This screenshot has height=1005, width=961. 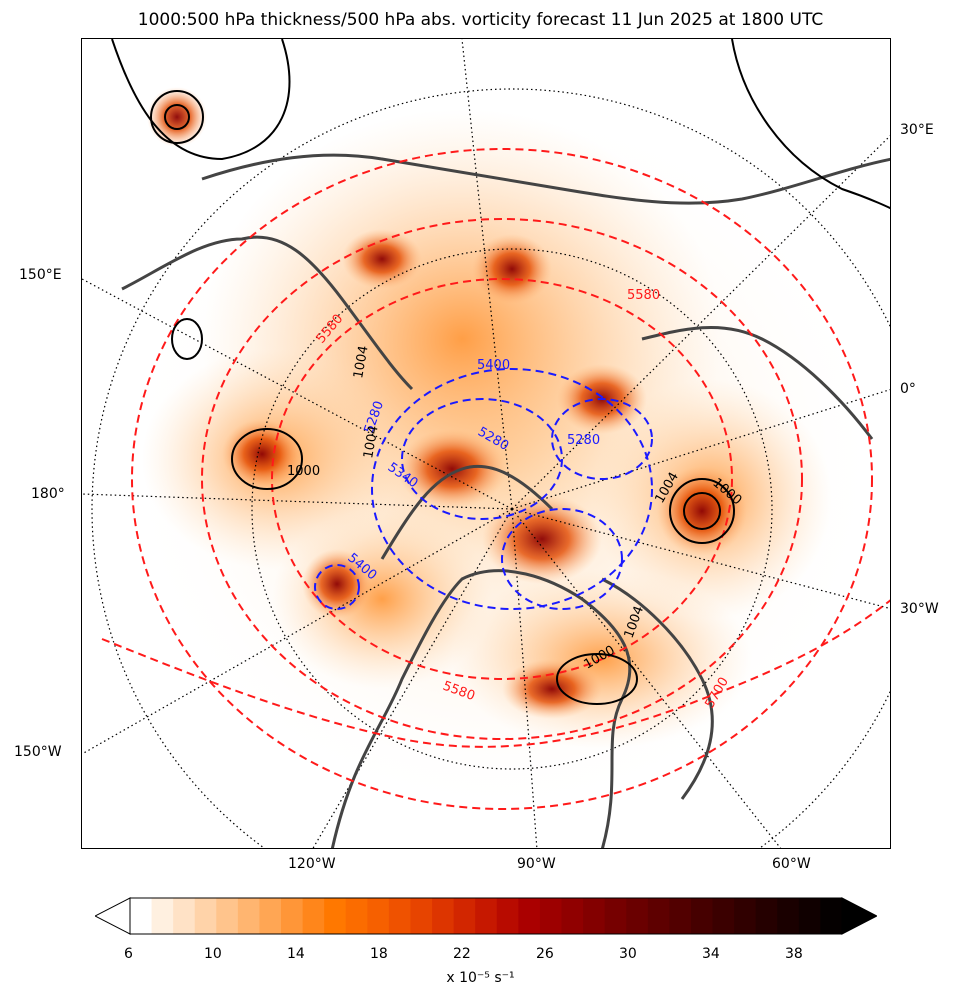 What do you see at coordinates (536, 864) in the screenshot?
I see `lon-label-90w: 90°W` at bounding box center [536, 864].